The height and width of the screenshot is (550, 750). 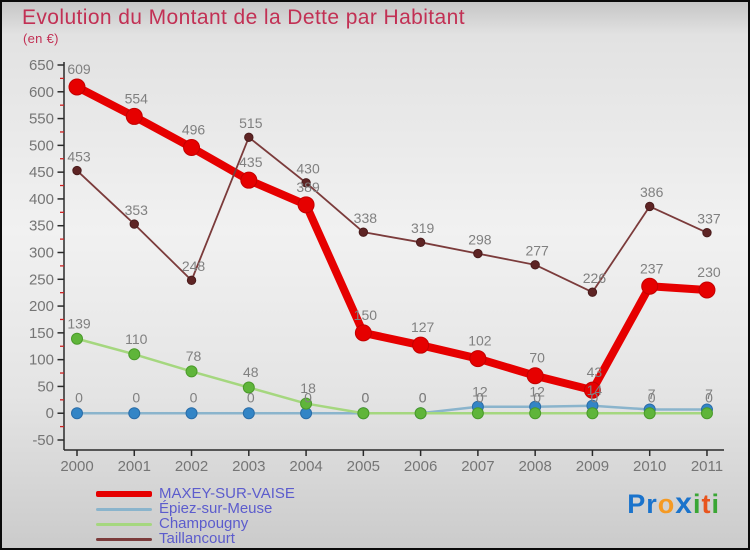 What do you see at coordinates (666, 504) in the screenshot?
I see `logo-letter: o` at bounding box center [666, 504].